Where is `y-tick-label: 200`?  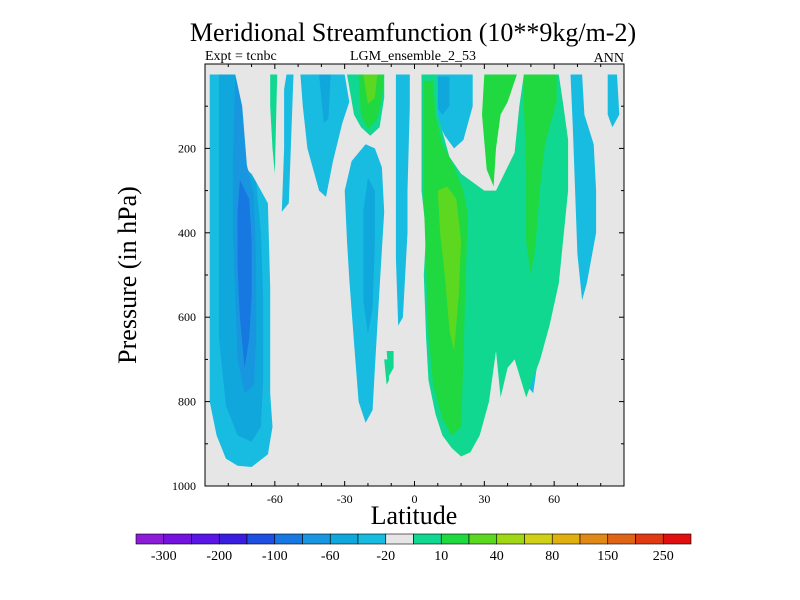 y-tick-label: 200 is located at coordinates (187, 148).